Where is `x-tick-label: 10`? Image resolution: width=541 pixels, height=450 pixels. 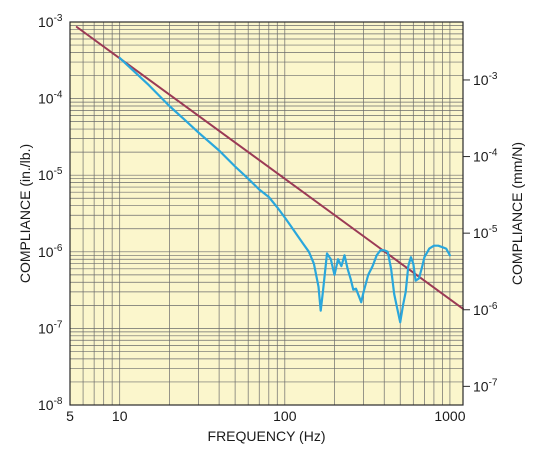 x-tick-label: 10 is located at coordinates (120, 416).